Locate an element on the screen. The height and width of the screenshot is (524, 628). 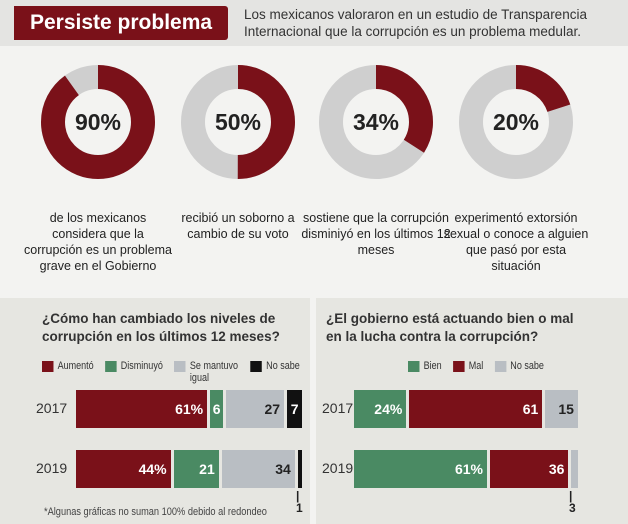
bar-segment: 15 is located at coordinates (561, 409).